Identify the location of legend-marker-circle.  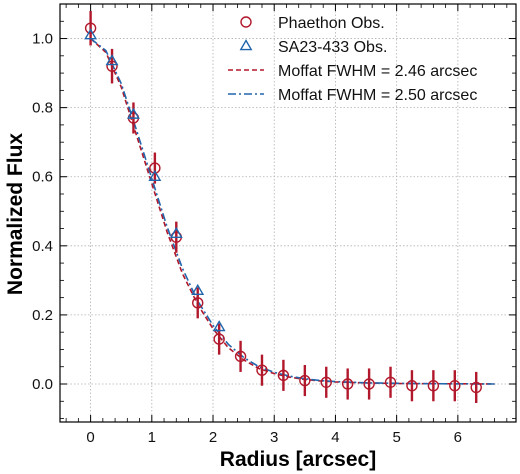
(246, 22).